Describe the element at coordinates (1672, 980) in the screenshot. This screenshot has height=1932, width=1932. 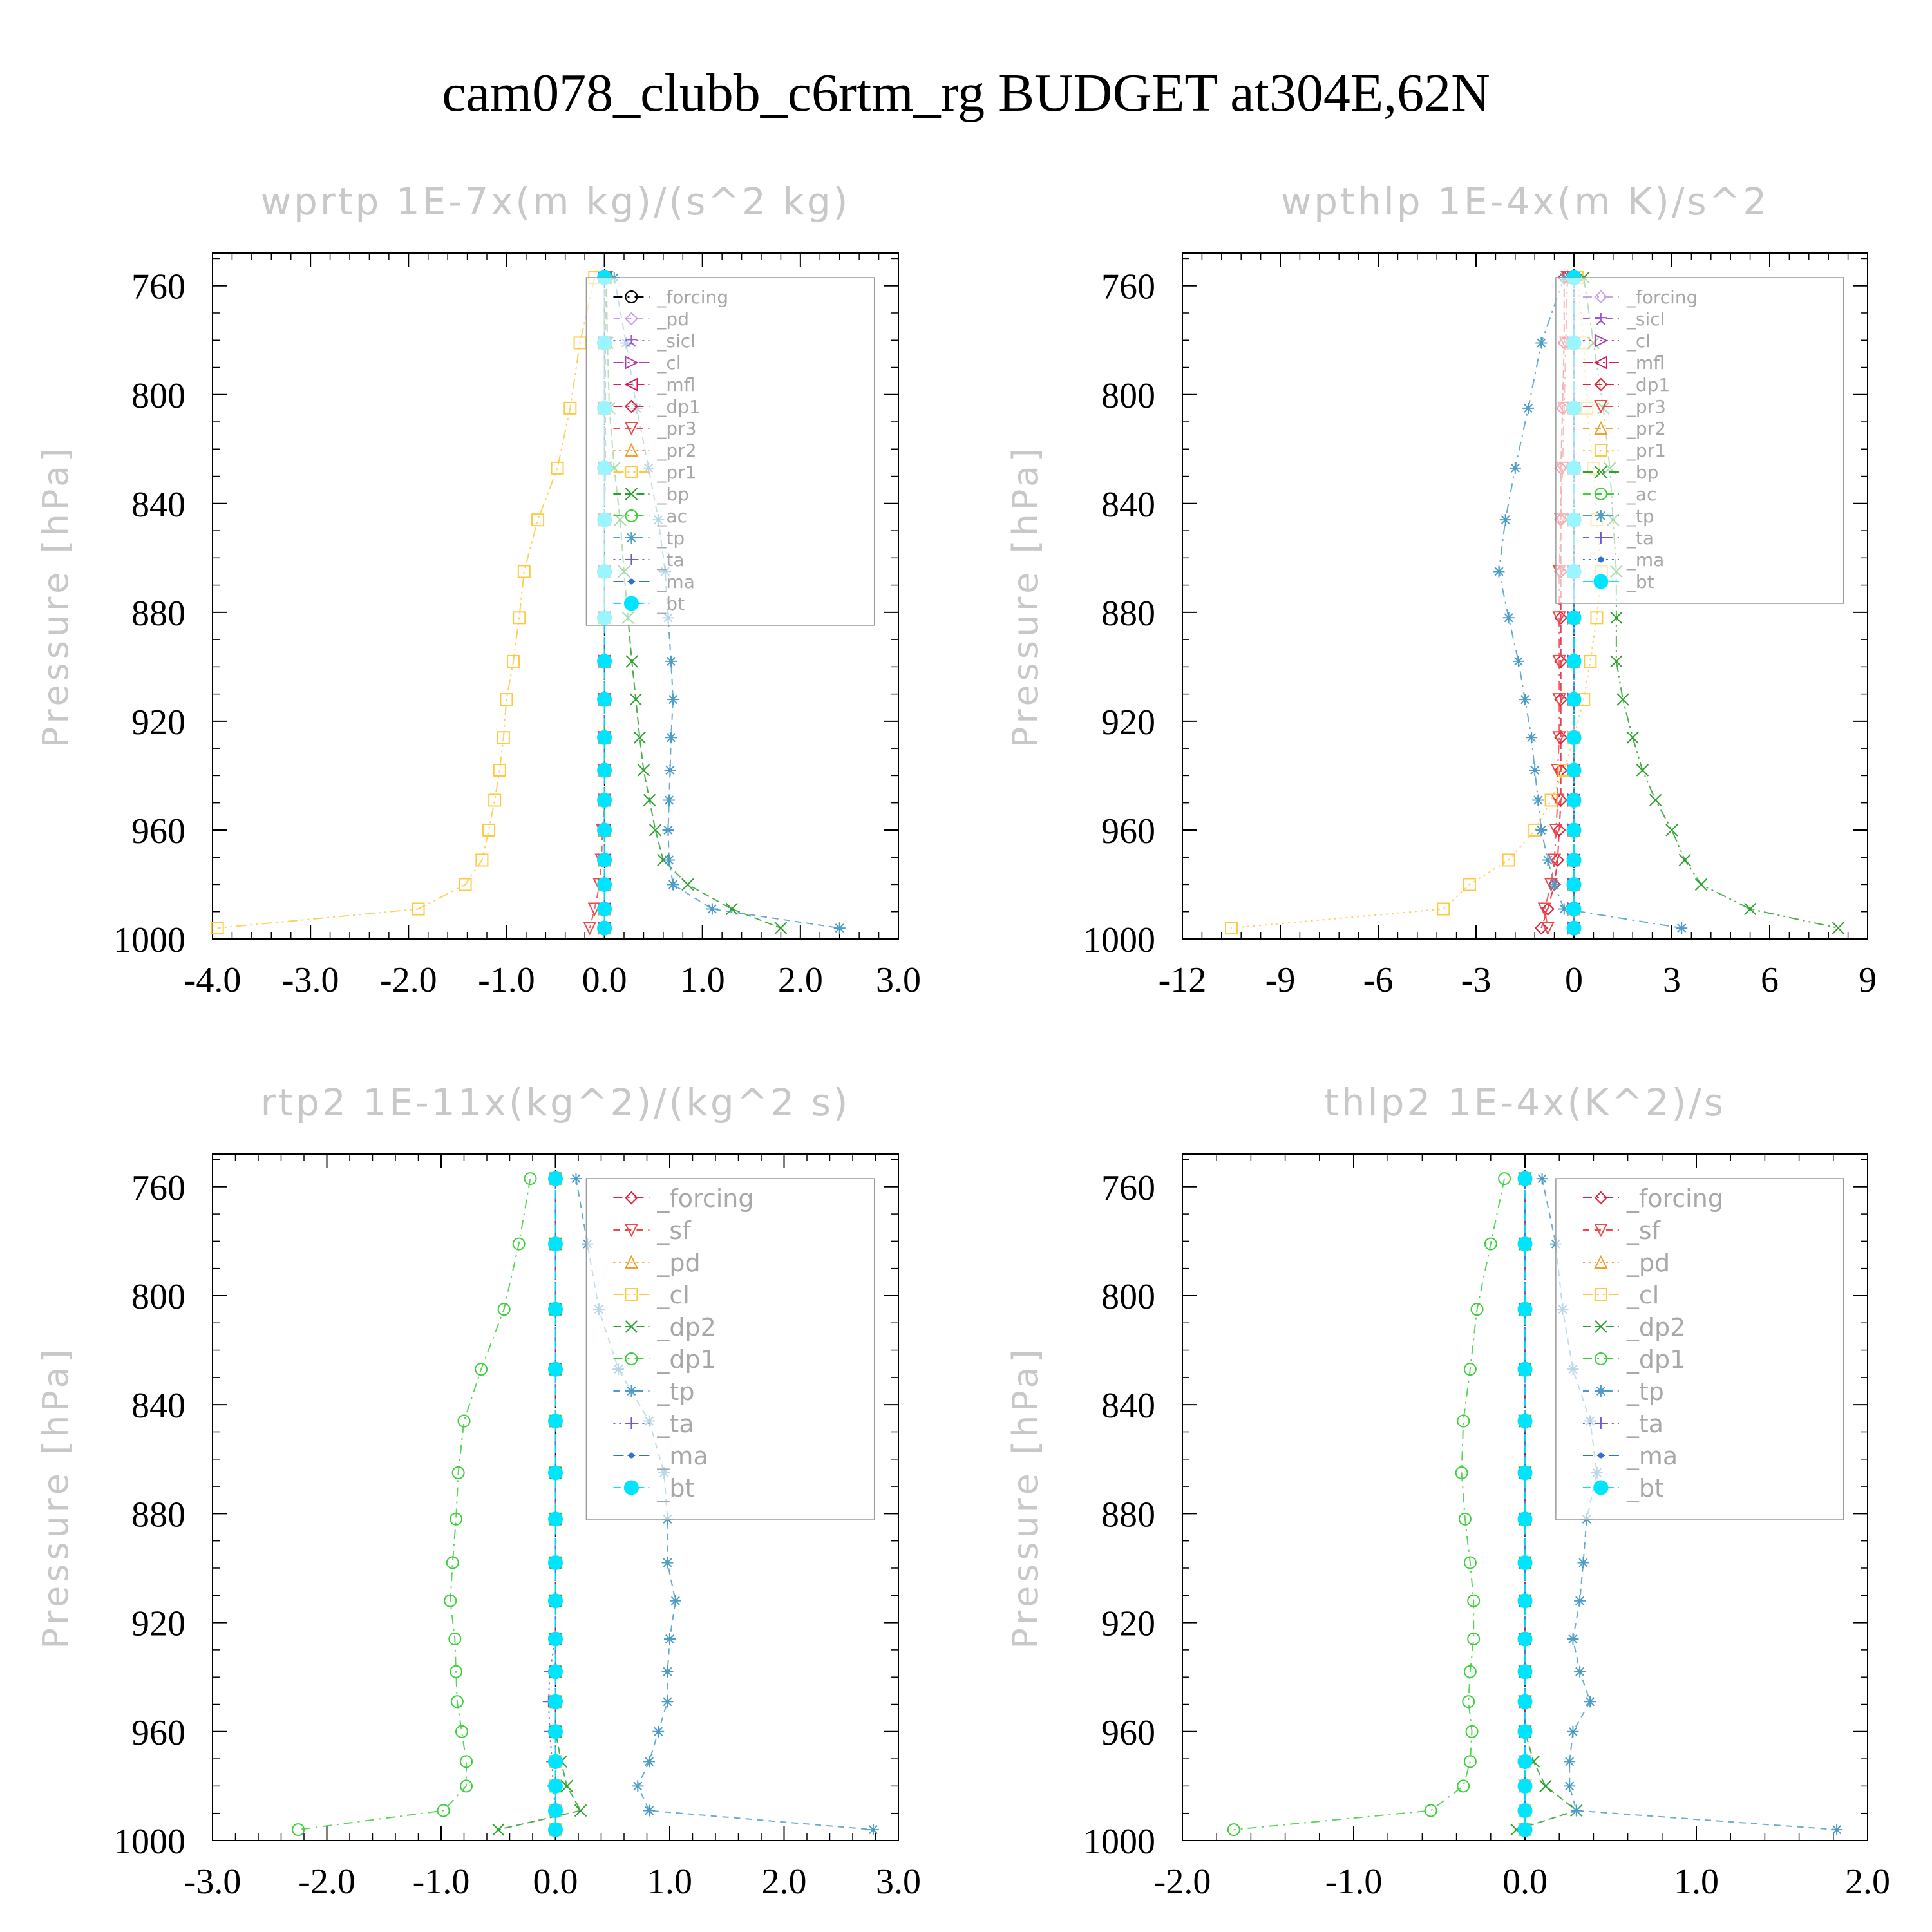
I see `x-tick-label: 3` at that location.